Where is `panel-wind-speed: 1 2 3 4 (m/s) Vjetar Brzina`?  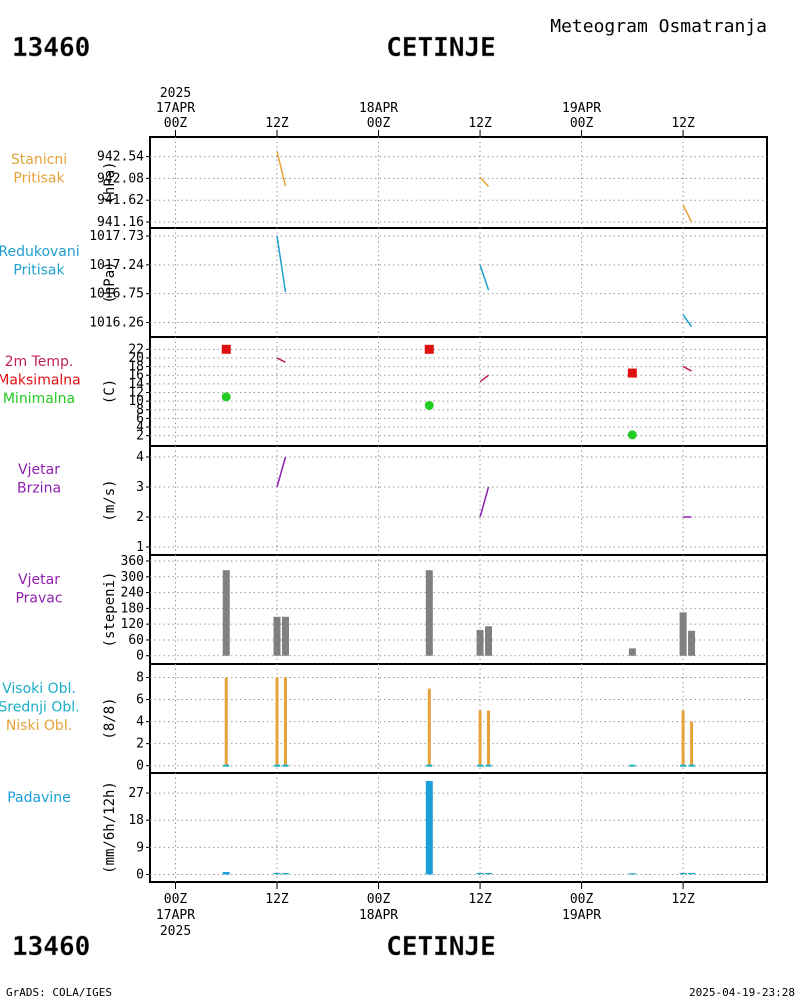
panel-wind-speed: 1 2 3 4 (m/s) Vjetar Brzina is located at coordinates (392, 500).